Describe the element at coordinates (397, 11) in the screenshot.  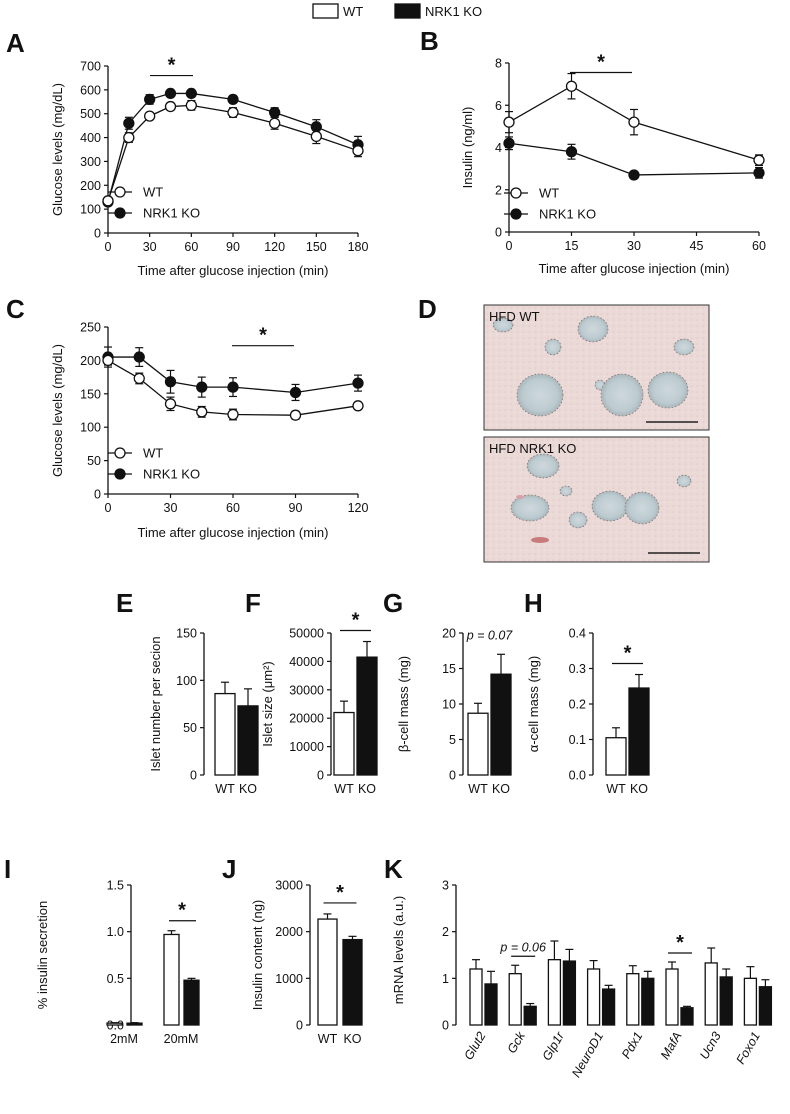
I see `top-legend: WT NRK1 KO` at that location.